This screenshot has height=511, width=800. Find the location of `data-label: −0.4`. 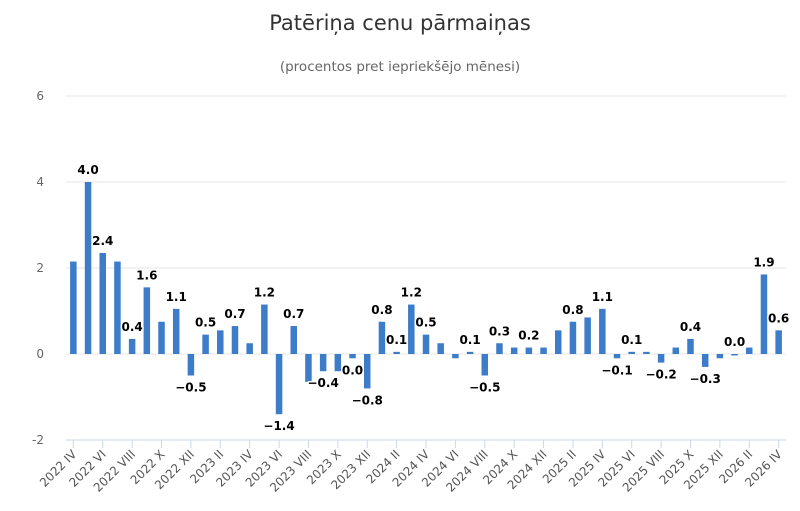

data-label: −0.4 is located at coordinates (322, 383).